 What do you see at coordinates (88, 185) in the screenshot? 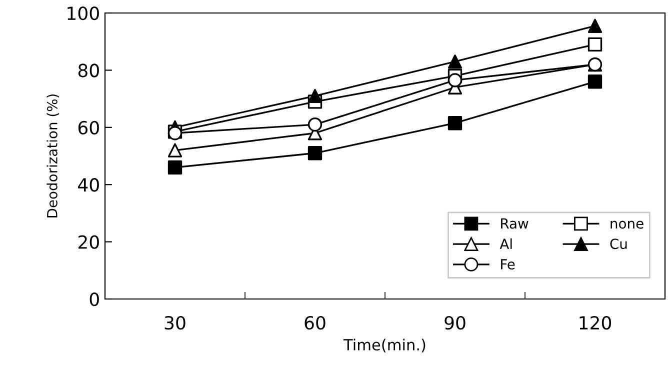
I see `y-tick-label: 40` at bounding box center [88, 185].